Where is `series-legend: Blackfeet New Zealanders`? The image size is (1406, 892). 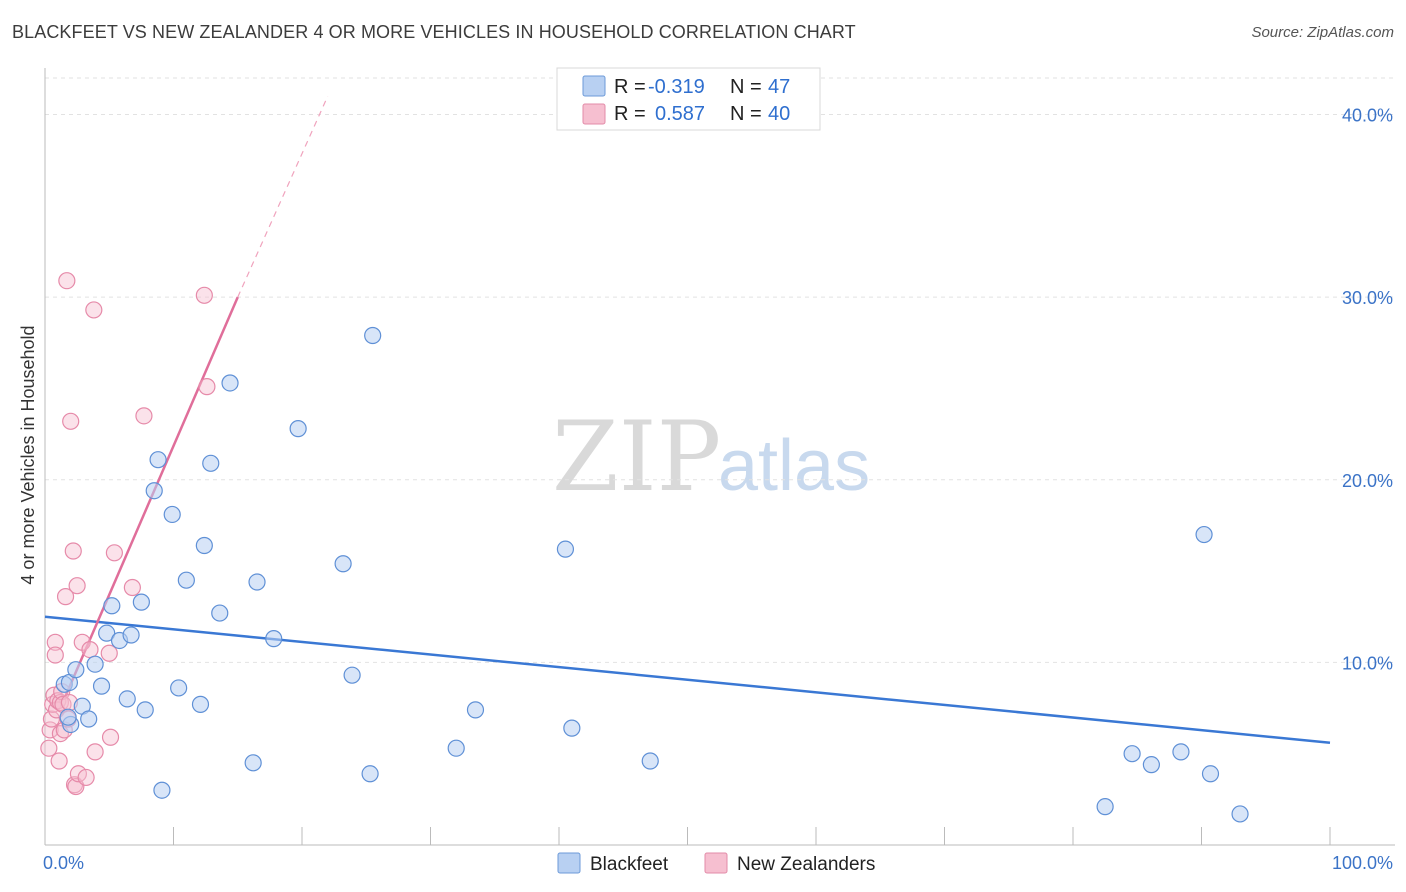 series-legend: Blackfeet New Zealanders is located at coordinates (716, 863).